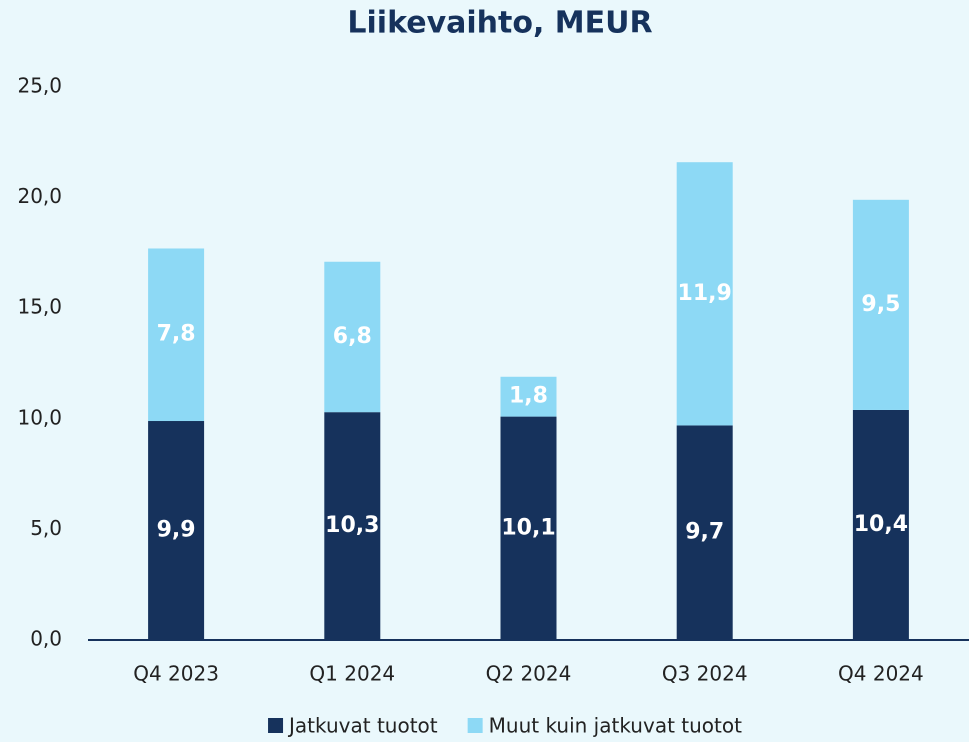  I want to click on data-label: 1,8, so click(528, 396).